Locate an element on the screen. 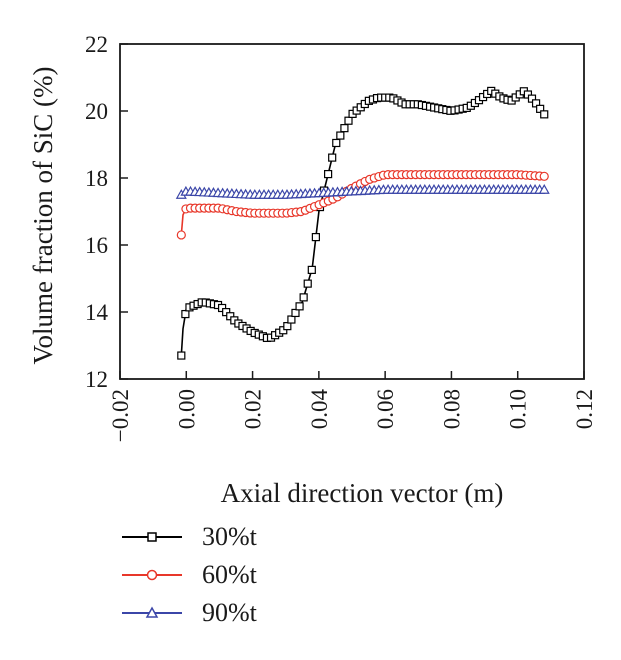  legend-label-60: 60%t is located at coordinates (229, 574).